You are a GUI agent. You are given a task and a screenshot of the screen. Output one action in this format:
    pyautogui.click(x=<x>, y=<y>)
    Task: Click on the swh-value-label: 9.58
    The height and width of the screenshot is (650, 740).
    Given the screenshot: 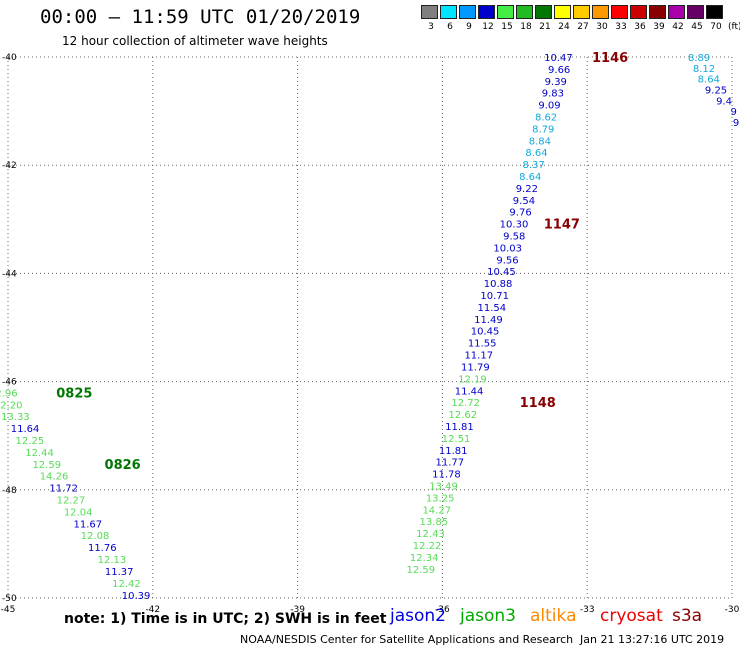 What is the action you would take?
    pyautogui.click(x=514, y=237)
    